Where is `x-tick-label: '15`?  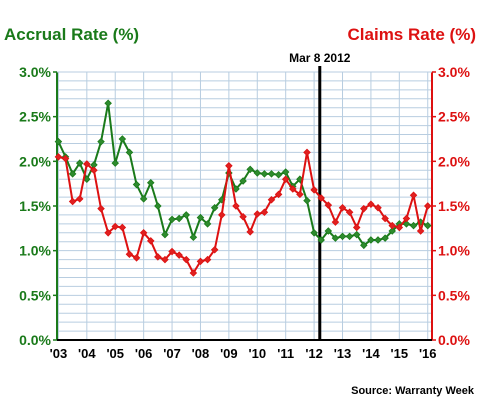
x-tick-label: '15 is located at coordinates (400, 353).